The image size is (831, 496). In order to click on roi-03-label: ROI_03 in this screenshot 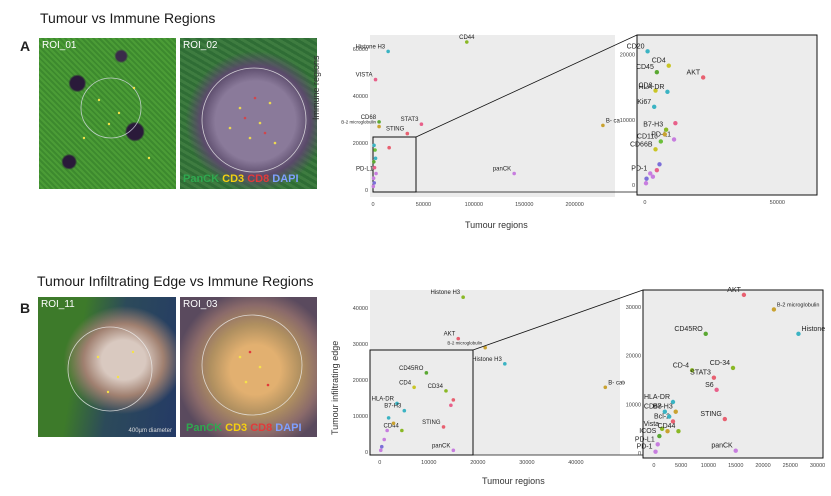, I will do `click(200, 304)`.